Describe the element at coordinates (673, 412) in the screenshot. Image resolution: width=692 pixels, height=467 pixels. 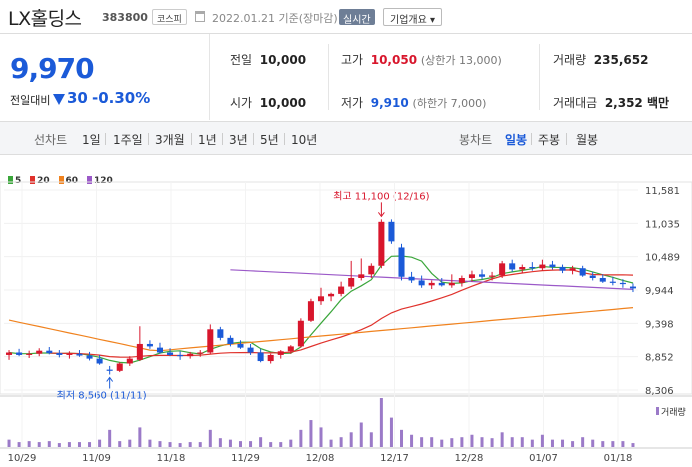
I see `volume-legend: 거래량` at that location.